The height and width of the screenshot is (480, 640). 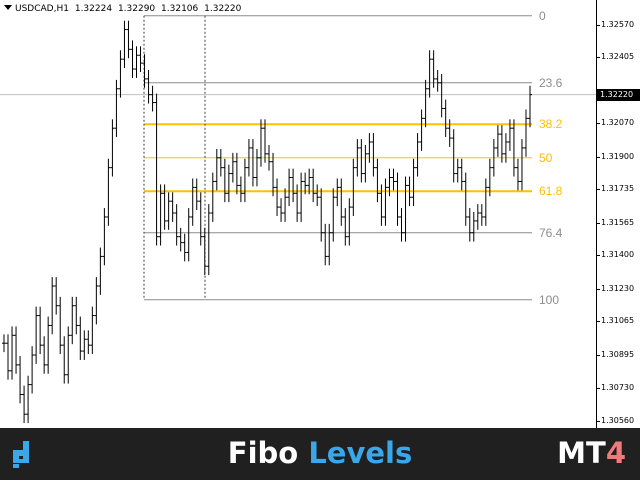 I want to click on banner-title: Fibo Levels, so click(x=320, y=453).